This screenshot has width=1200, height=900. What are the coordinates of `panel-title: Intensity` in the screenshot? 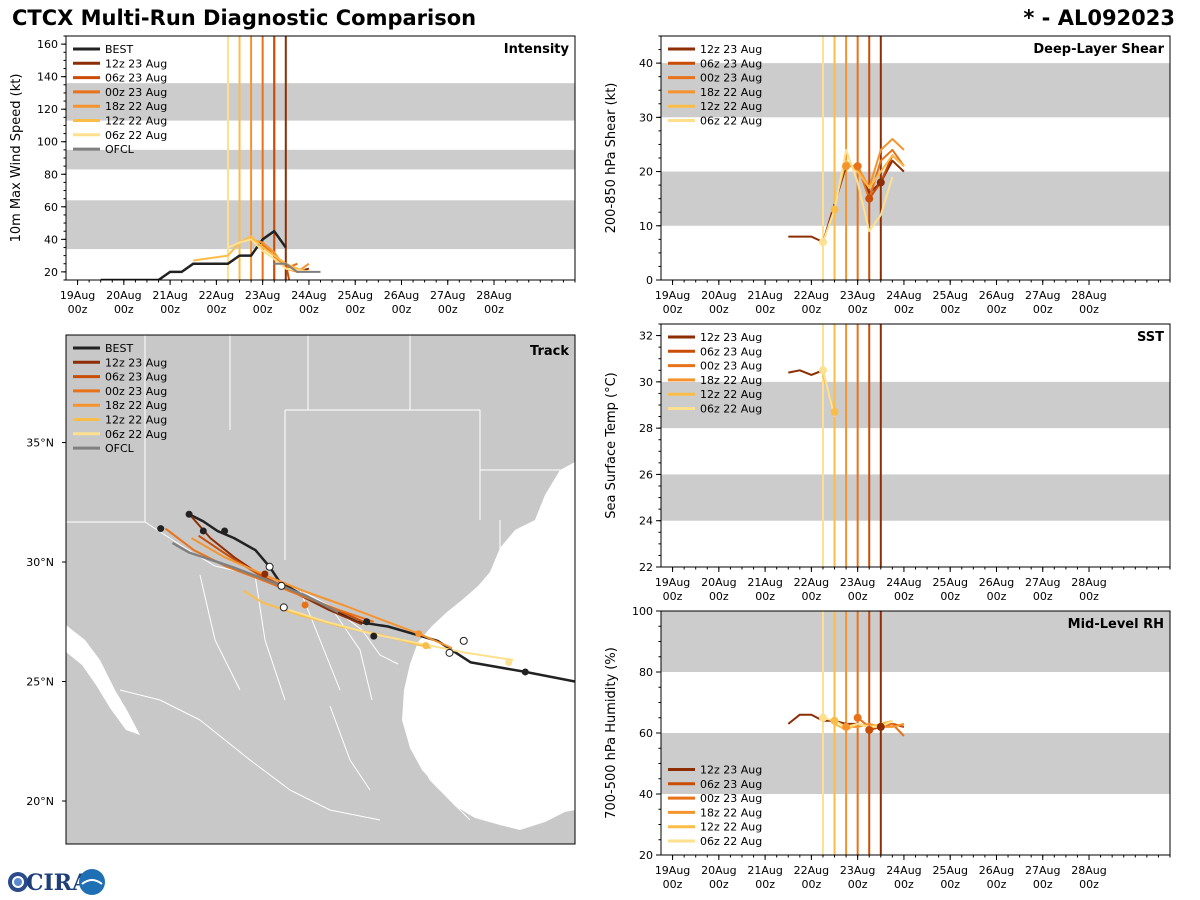 It's located at (537, 49).